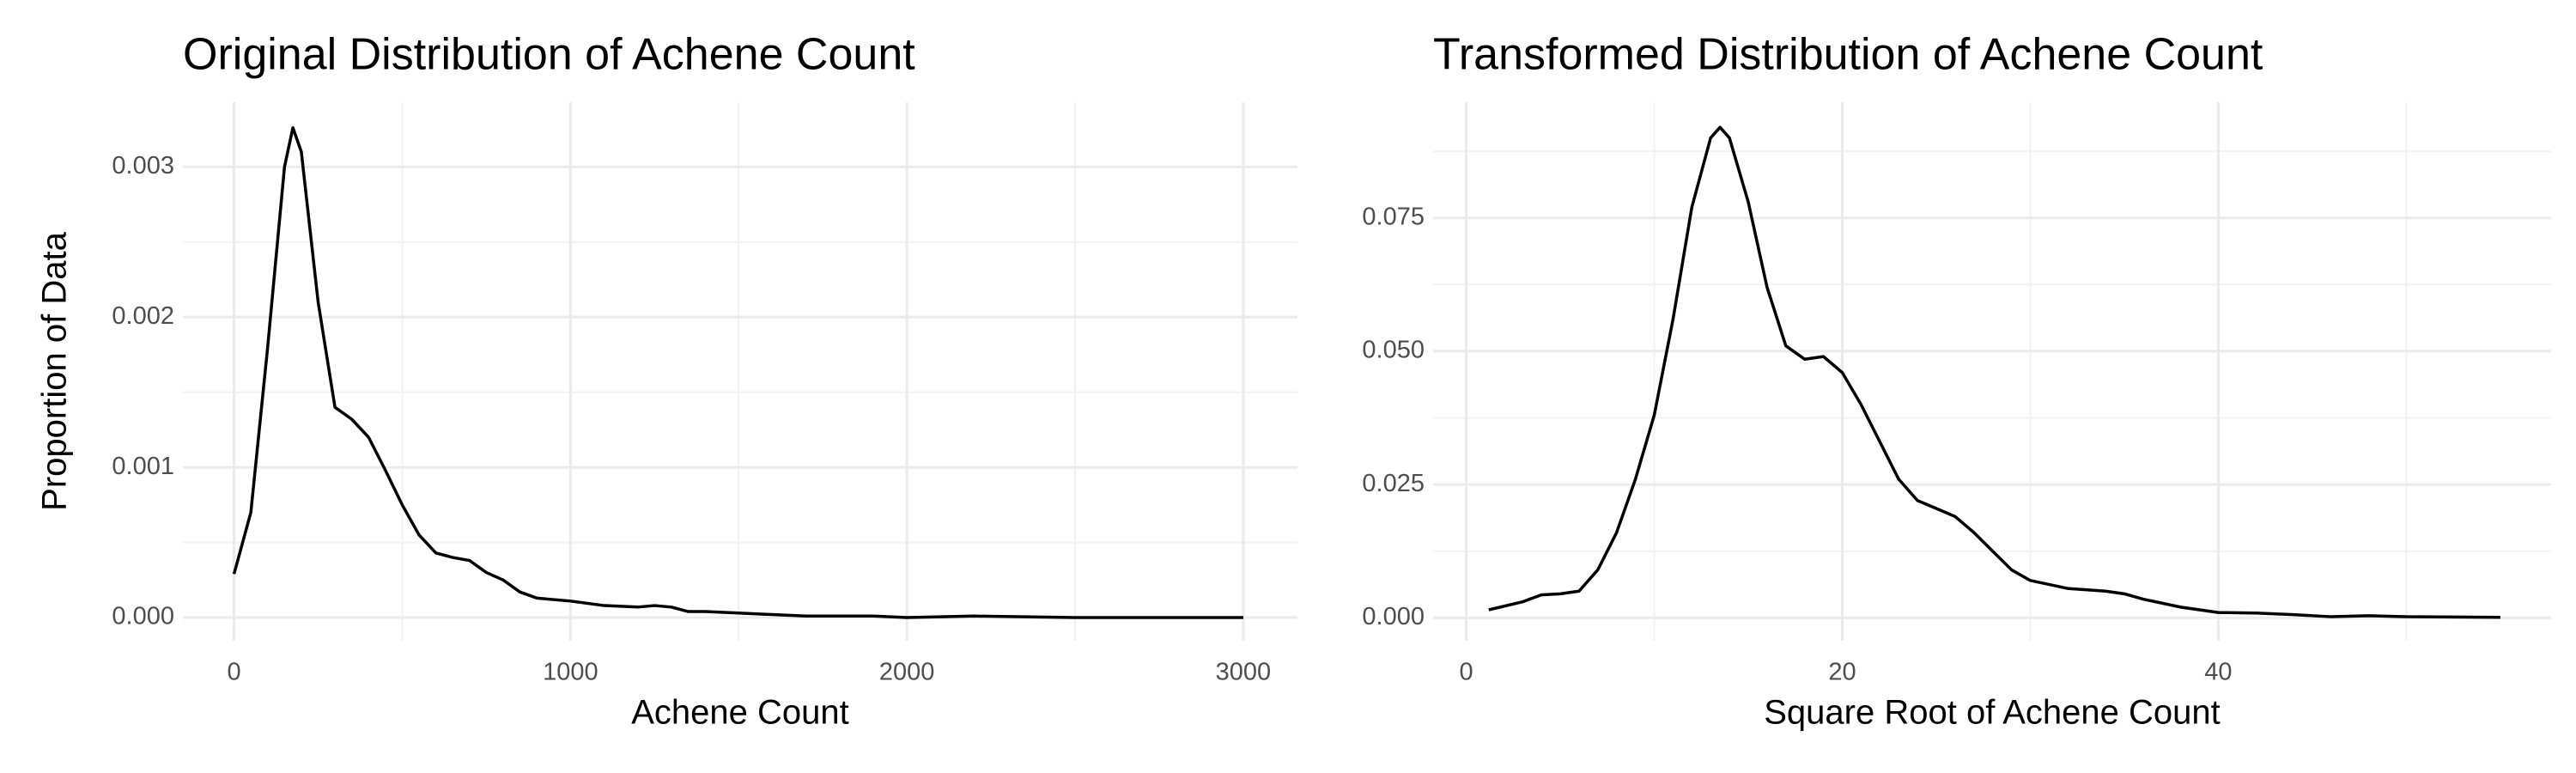 Image resolution: width=2576 pixels, height=773 pixels. What do you see at coordinates (1848, 55) in the screenshot?
I see `chart-title: Transformed Distribution of Achene Count` at bounding box center [1848, 55].